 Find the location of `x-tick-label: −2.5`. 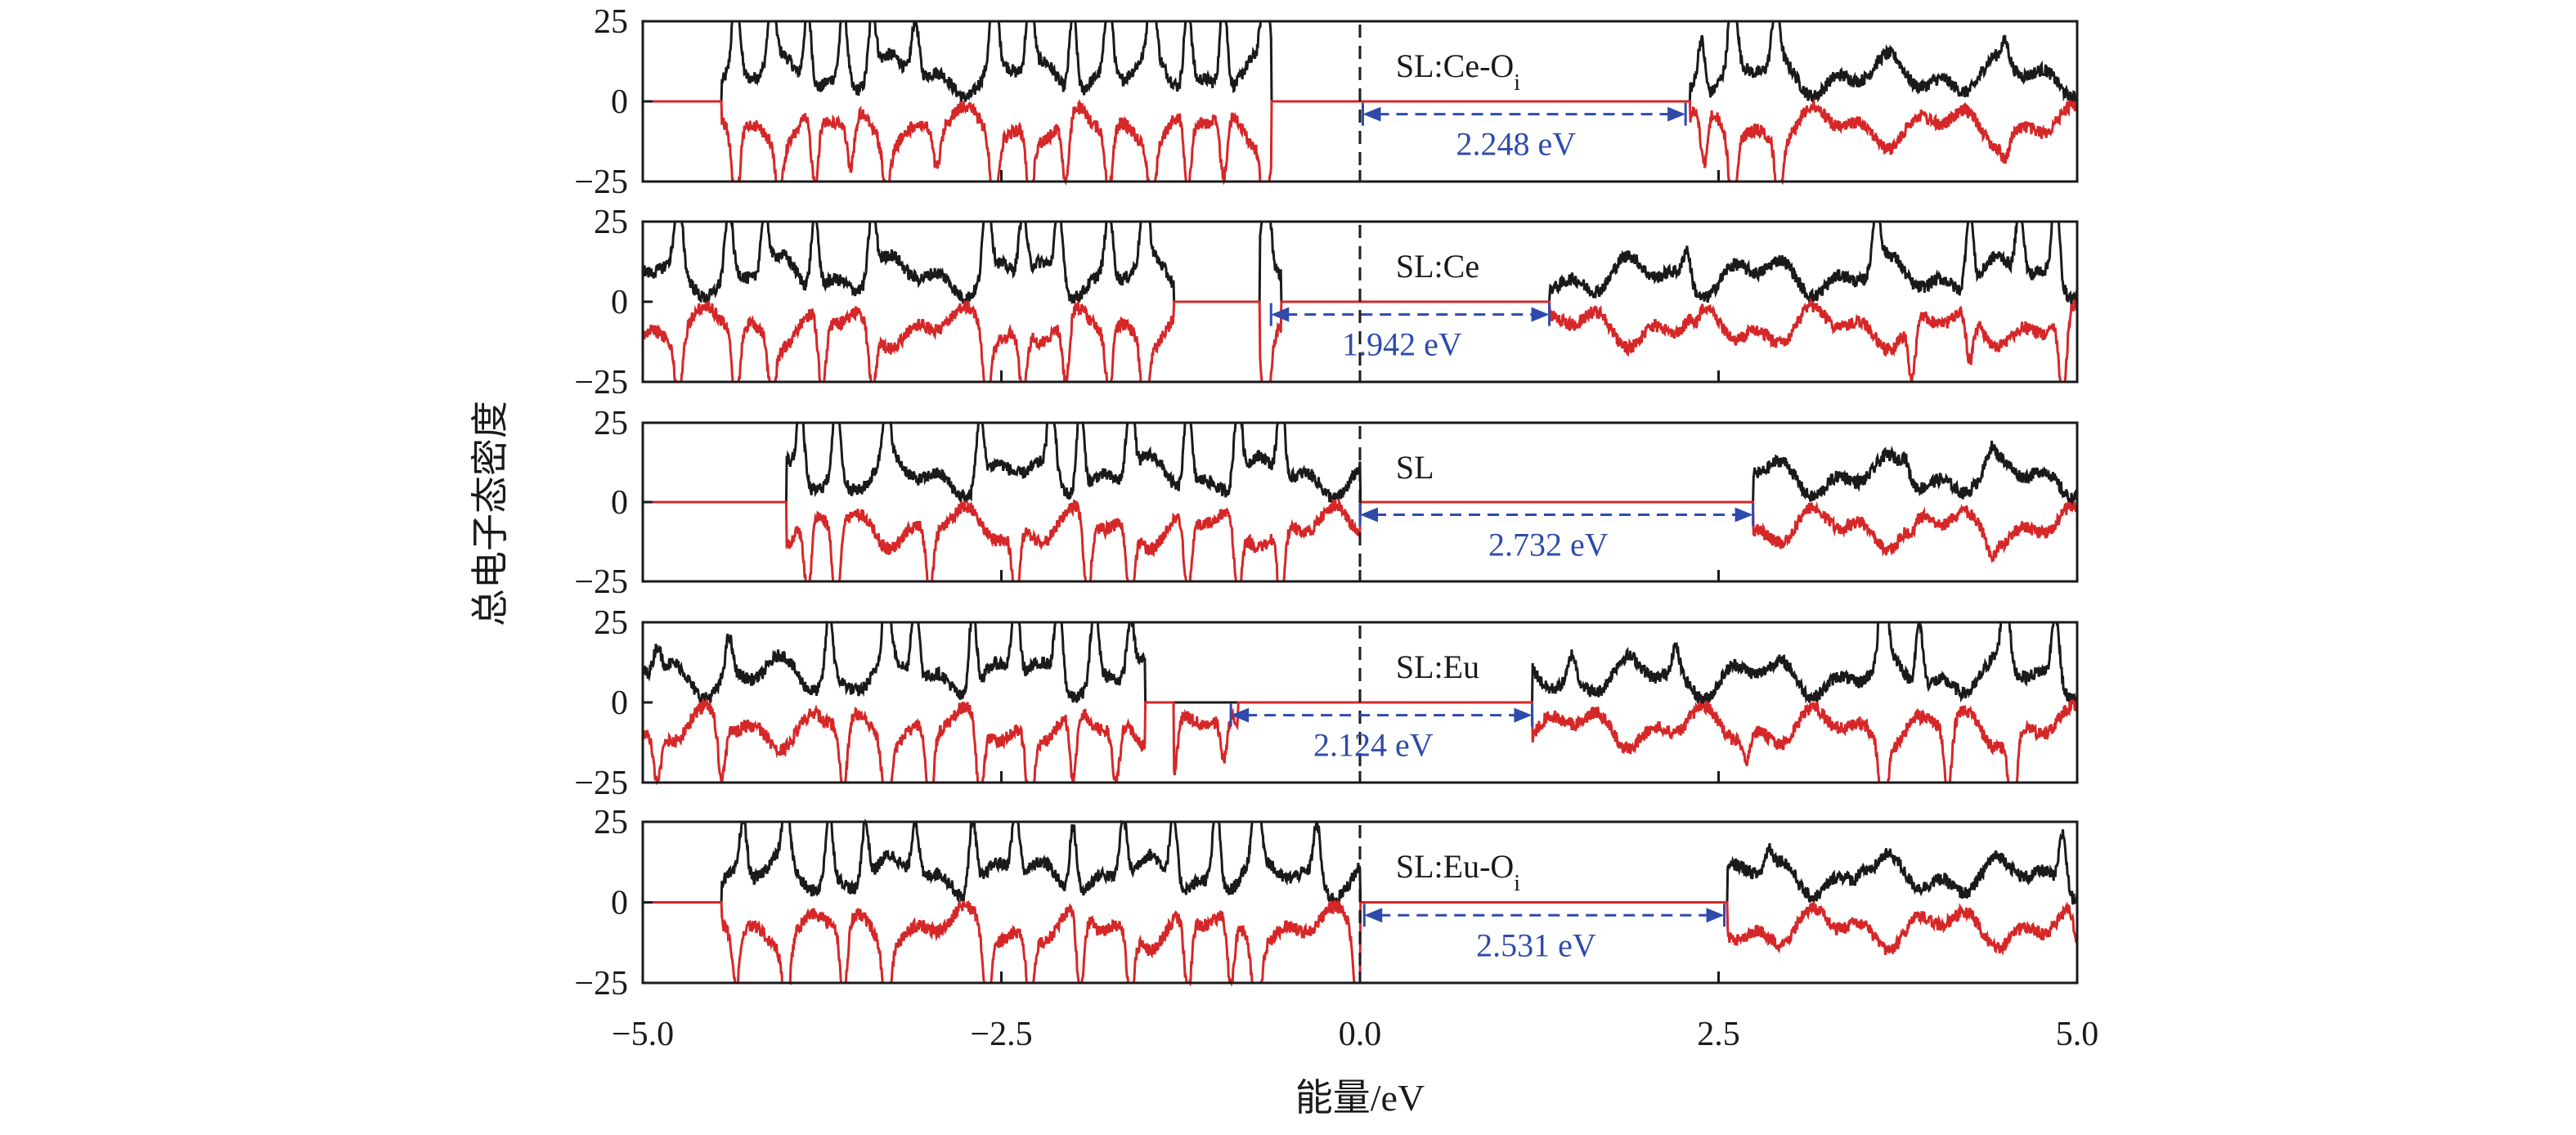

x-tick-label: −2.5 is located at coordinates (1001, 1034).